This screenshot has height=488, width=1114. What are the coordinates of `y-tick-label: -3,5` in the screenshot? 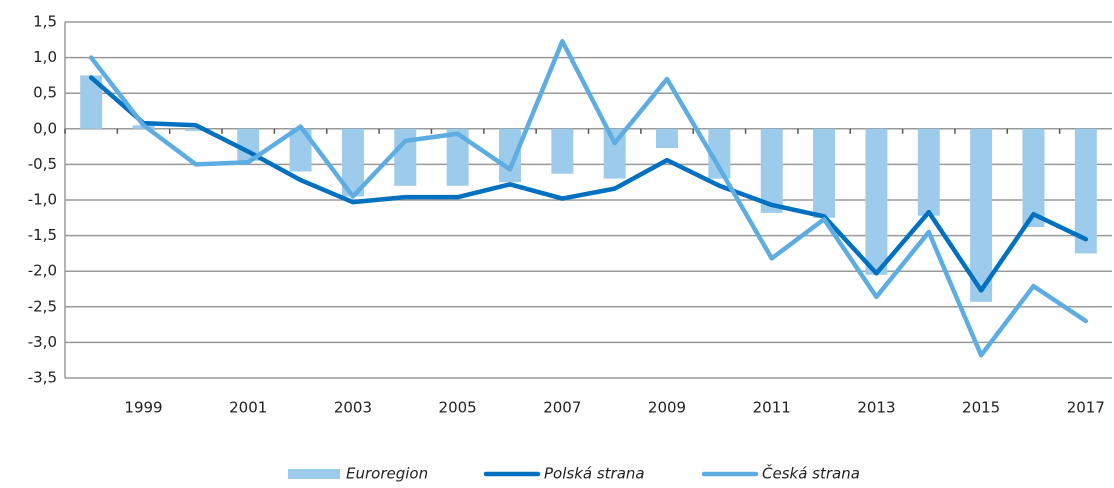 It's located at (42, 378).